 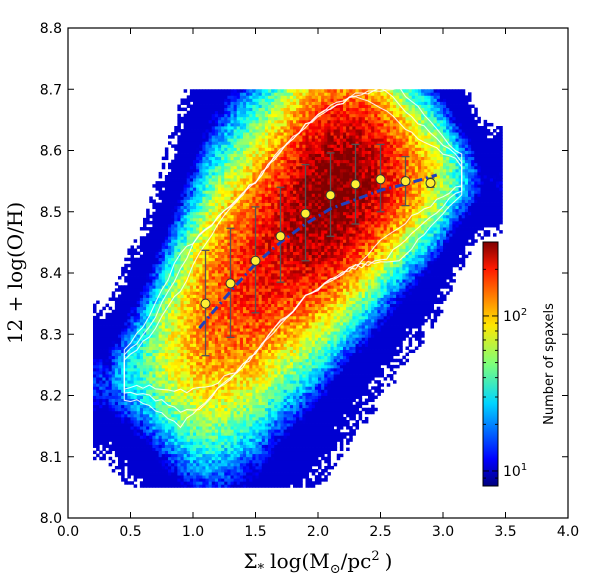 I want to click on y-axis-label: 12 + log(O/H), so click(x=15, y=273).